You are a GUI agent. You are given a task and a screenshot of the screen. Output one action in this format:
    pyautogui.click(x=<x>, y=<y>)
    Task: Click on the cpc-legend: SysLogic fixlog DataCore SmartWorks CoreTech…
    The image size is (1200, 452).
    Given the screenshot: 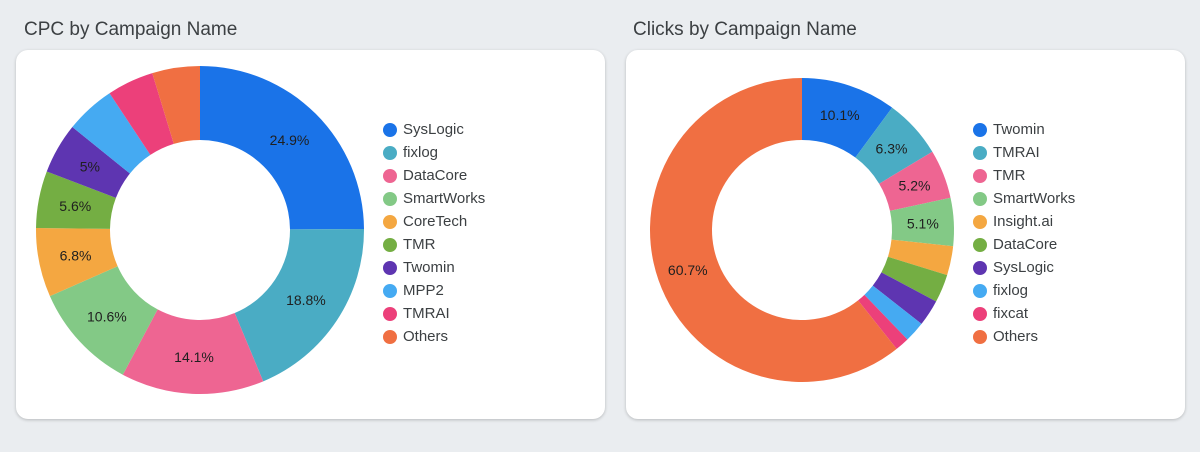 What is the action you would take?
    pyautogui.click(x=434, y=233)
    